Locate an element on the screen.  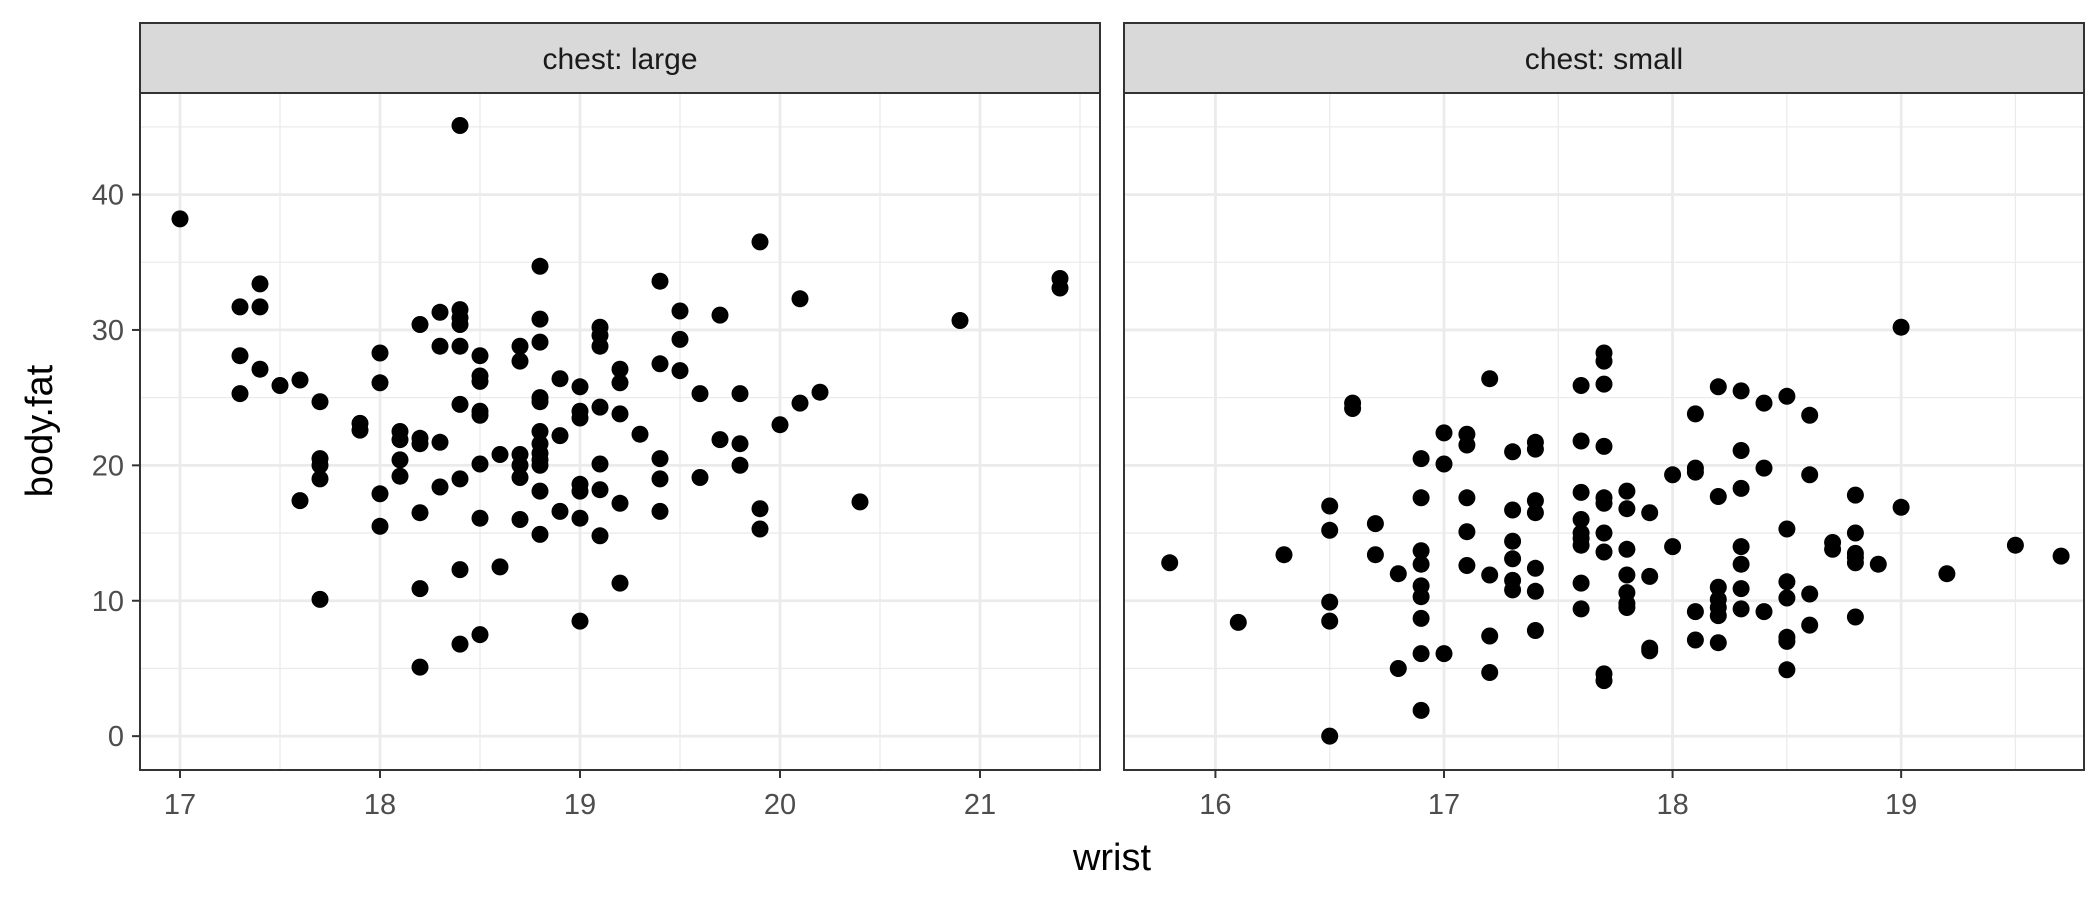
y-axis-title: body.fat is located at coordinates (40, 430).